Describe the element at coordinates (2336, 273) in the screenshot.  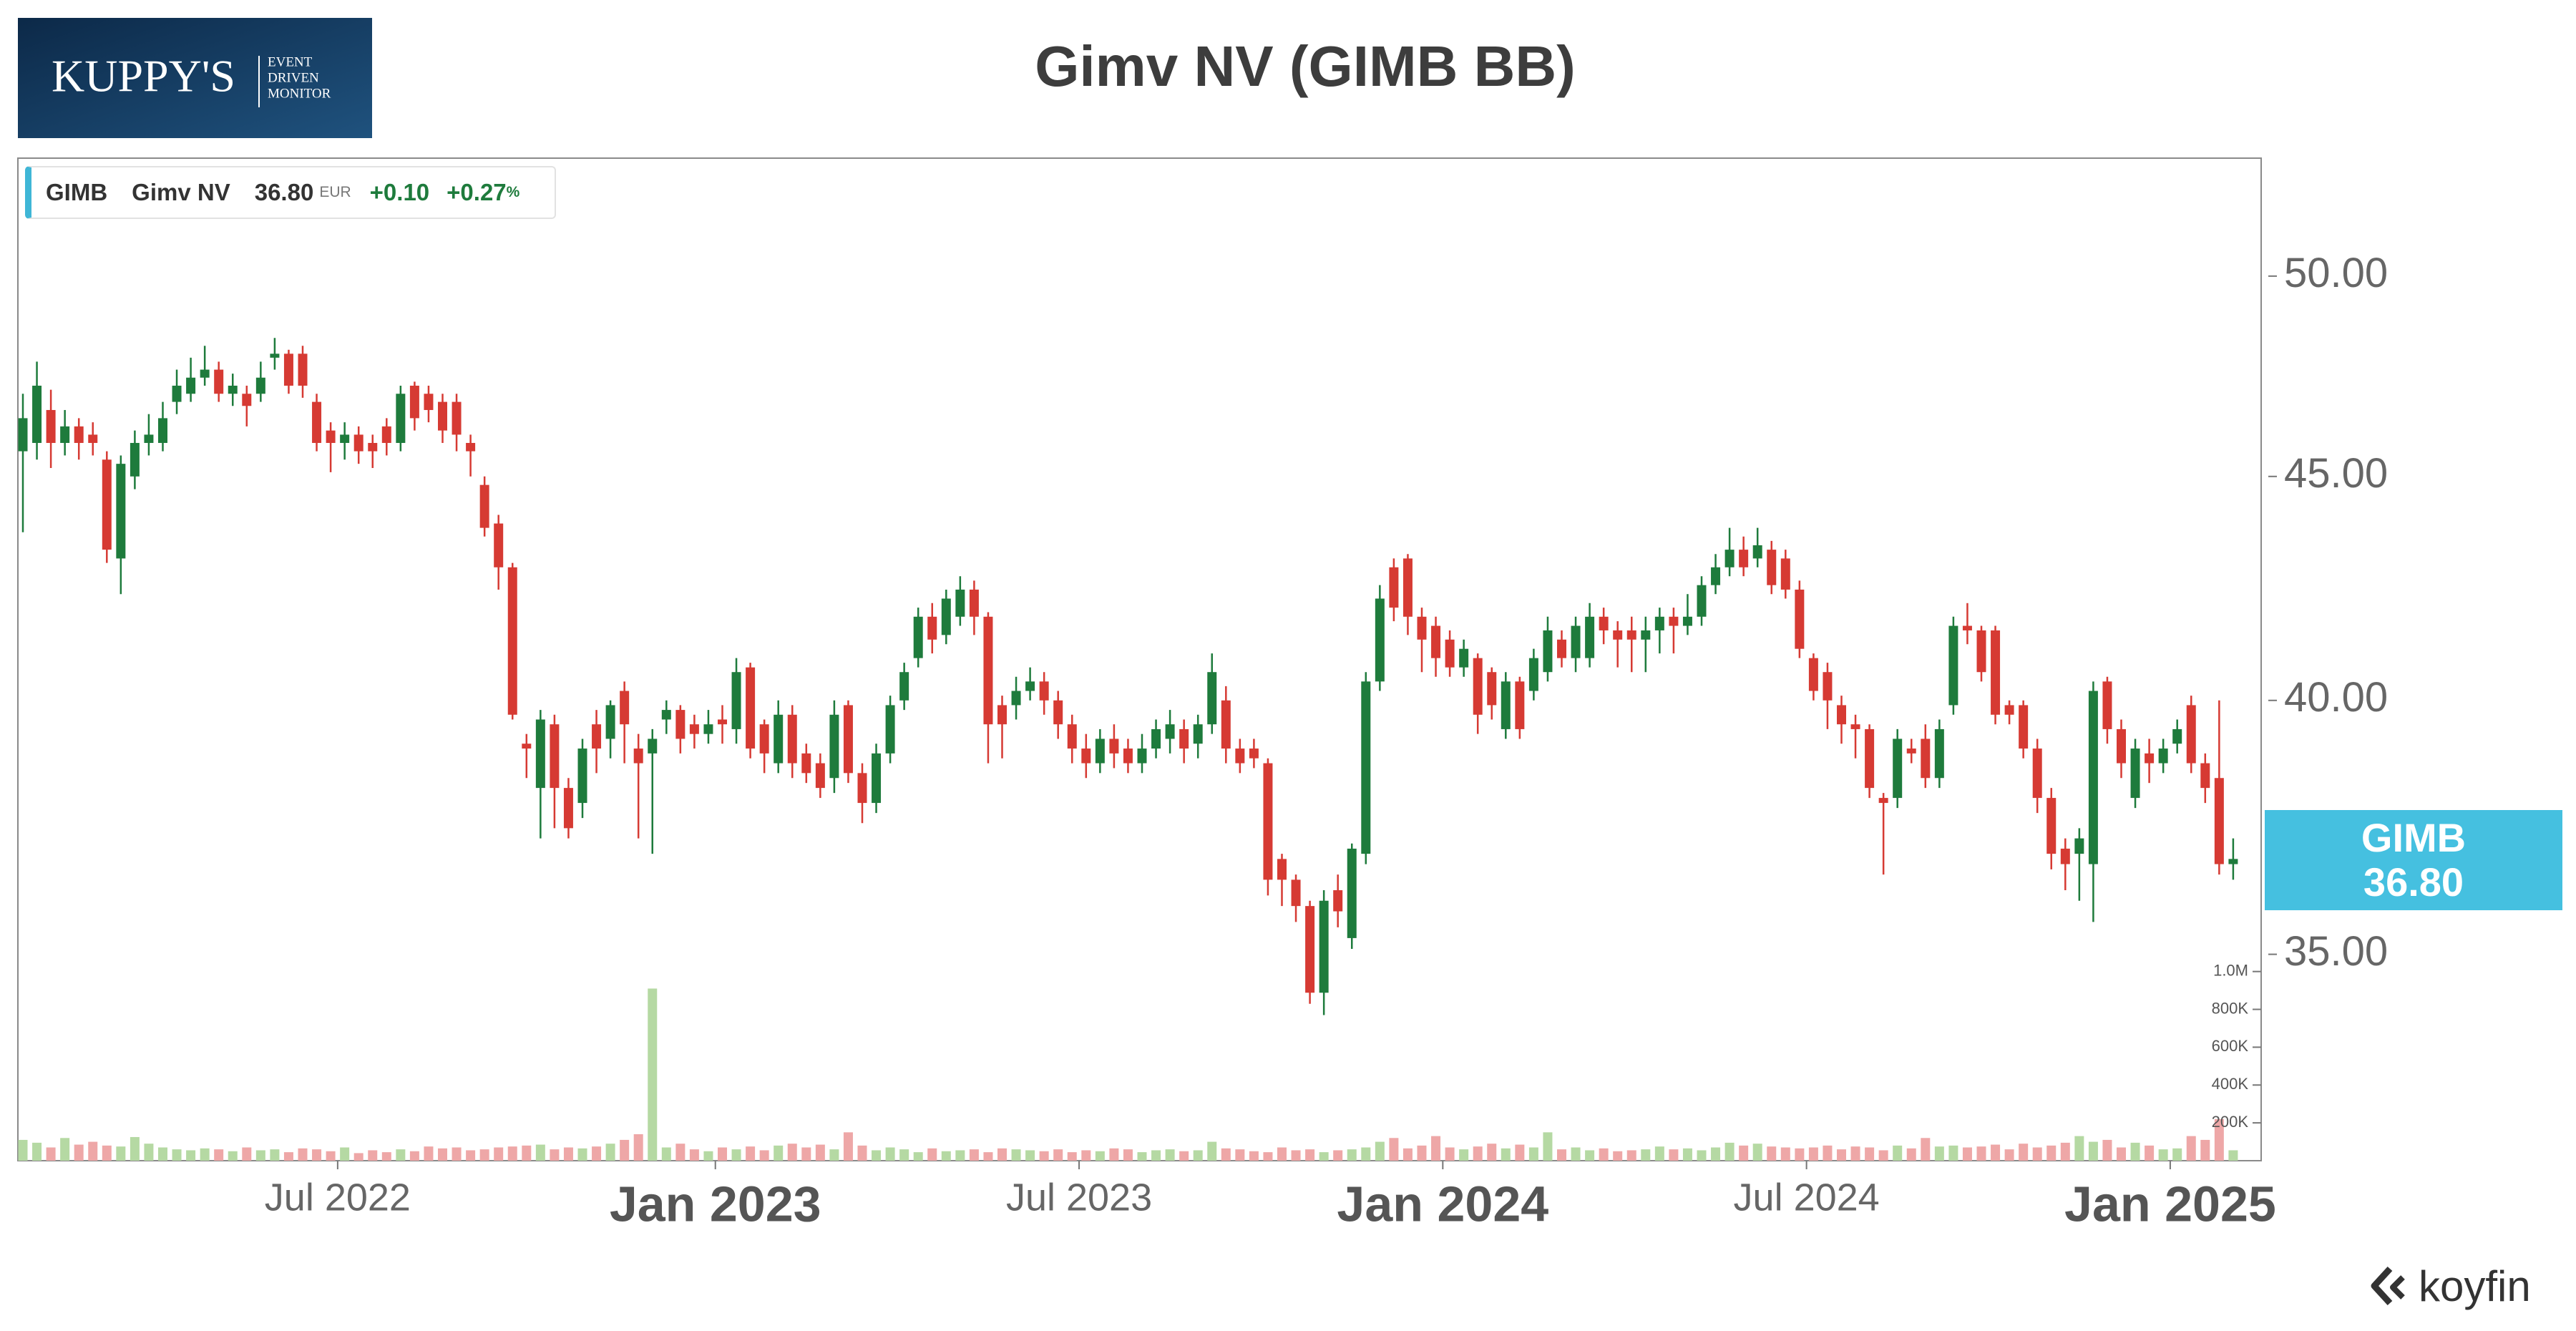
I see `y-tick-label: 50.00` at that location.